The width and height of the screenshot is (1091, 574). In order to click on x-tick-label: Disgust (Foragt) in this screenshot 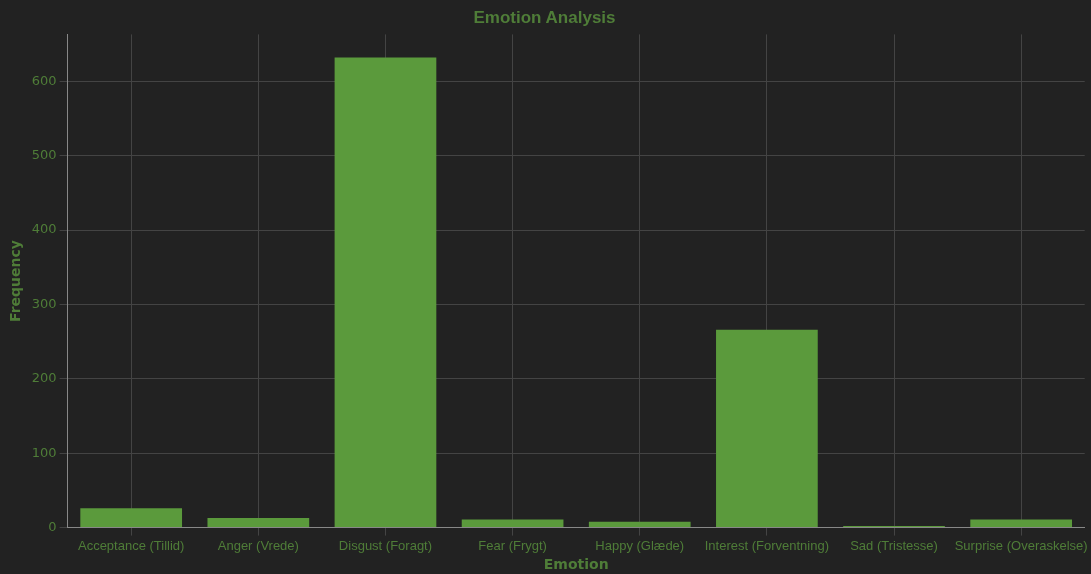, I will do `click(385, 545)`.